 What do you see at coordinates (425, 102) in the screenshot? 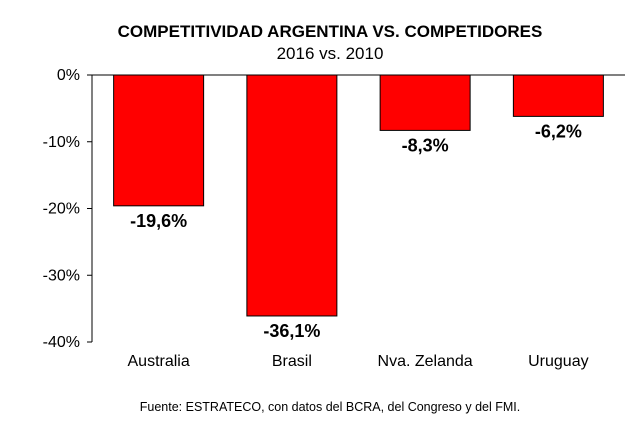
I see `bar-nva-zelanda` at bounding box center [425, 102].